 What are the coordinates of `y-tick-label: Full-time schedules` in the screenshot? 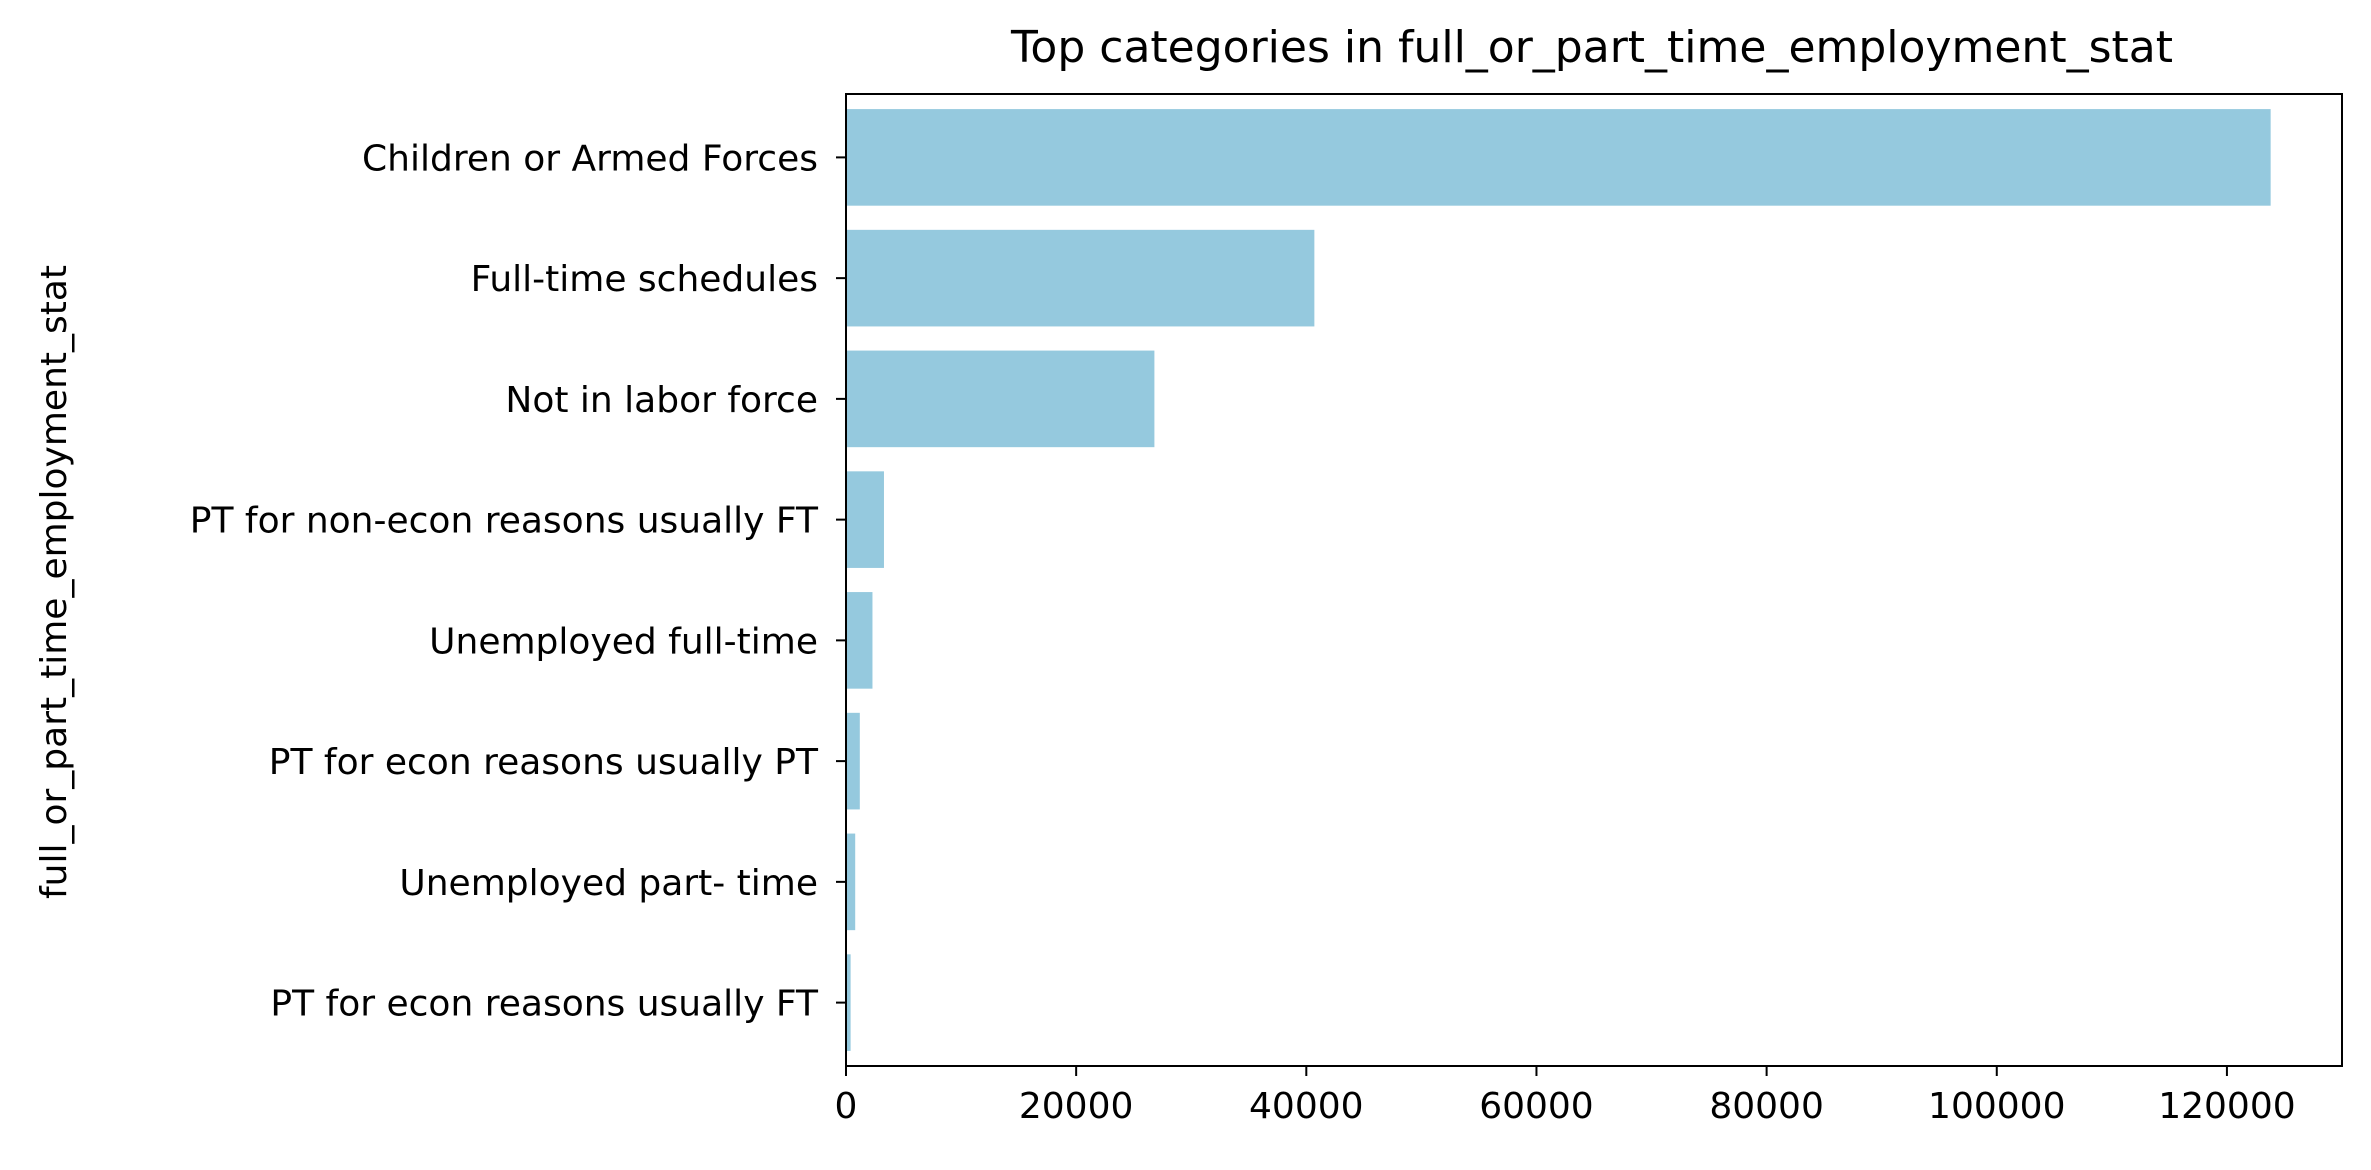 It's located at (644, 279).